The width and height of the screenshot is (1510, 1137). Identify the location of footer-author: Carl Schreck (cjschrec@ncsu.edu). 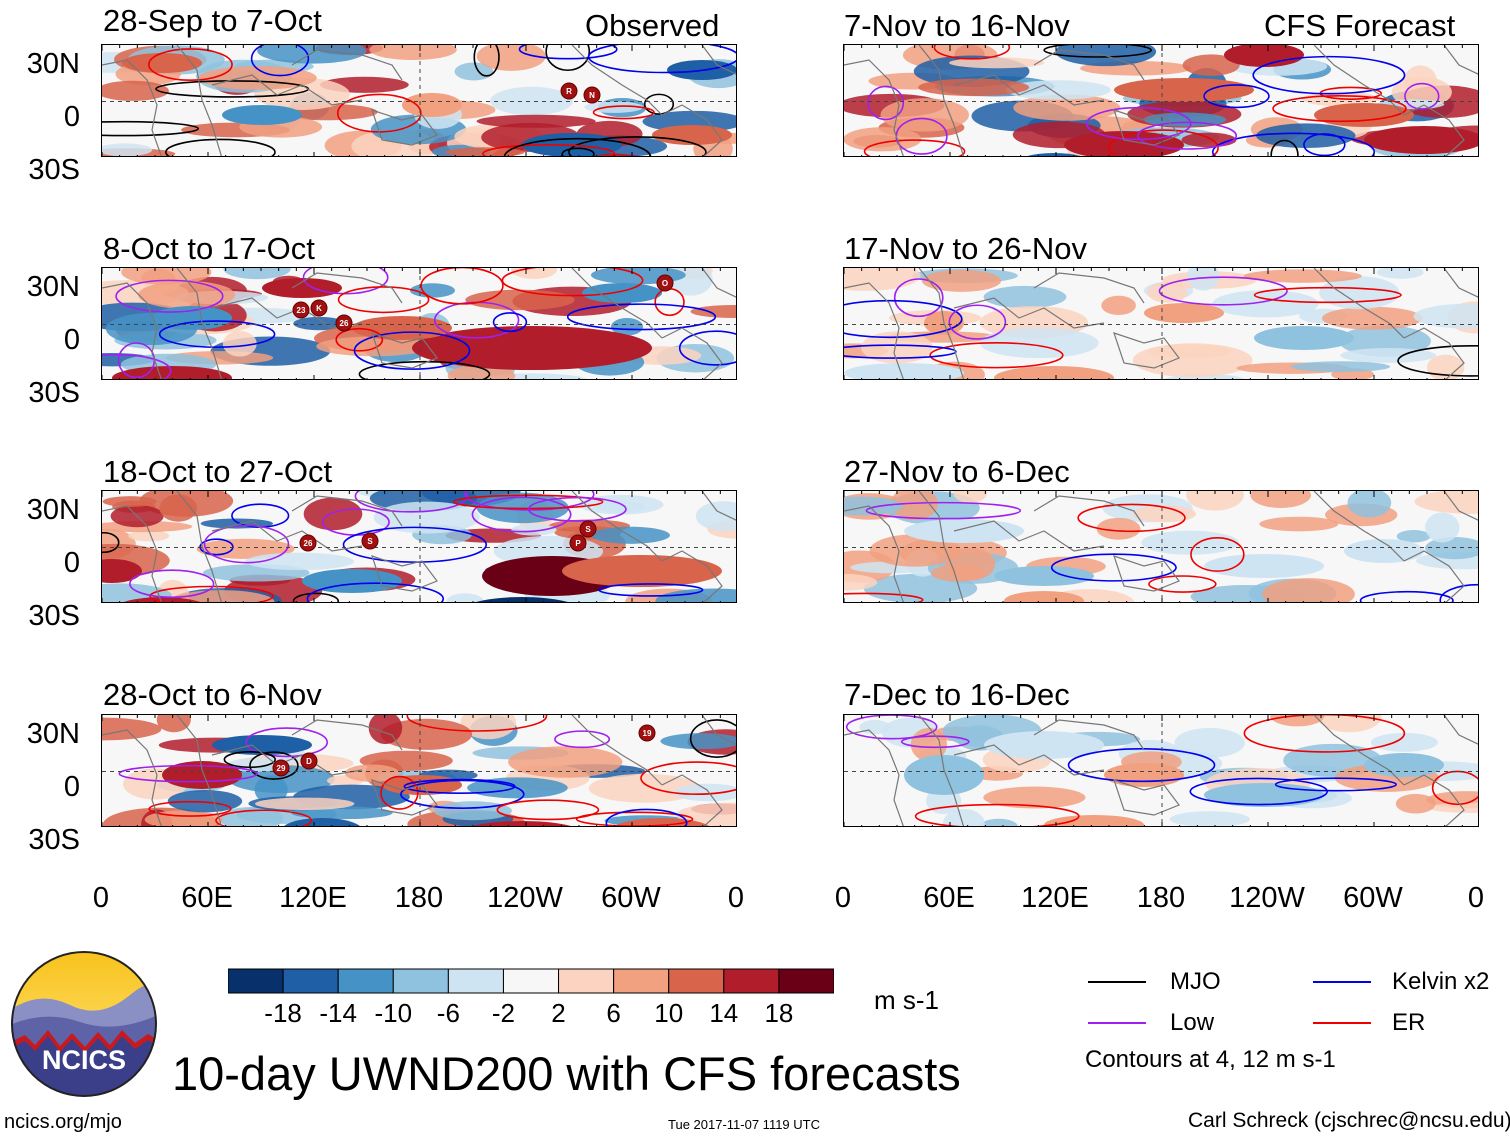
(1349, 1120).